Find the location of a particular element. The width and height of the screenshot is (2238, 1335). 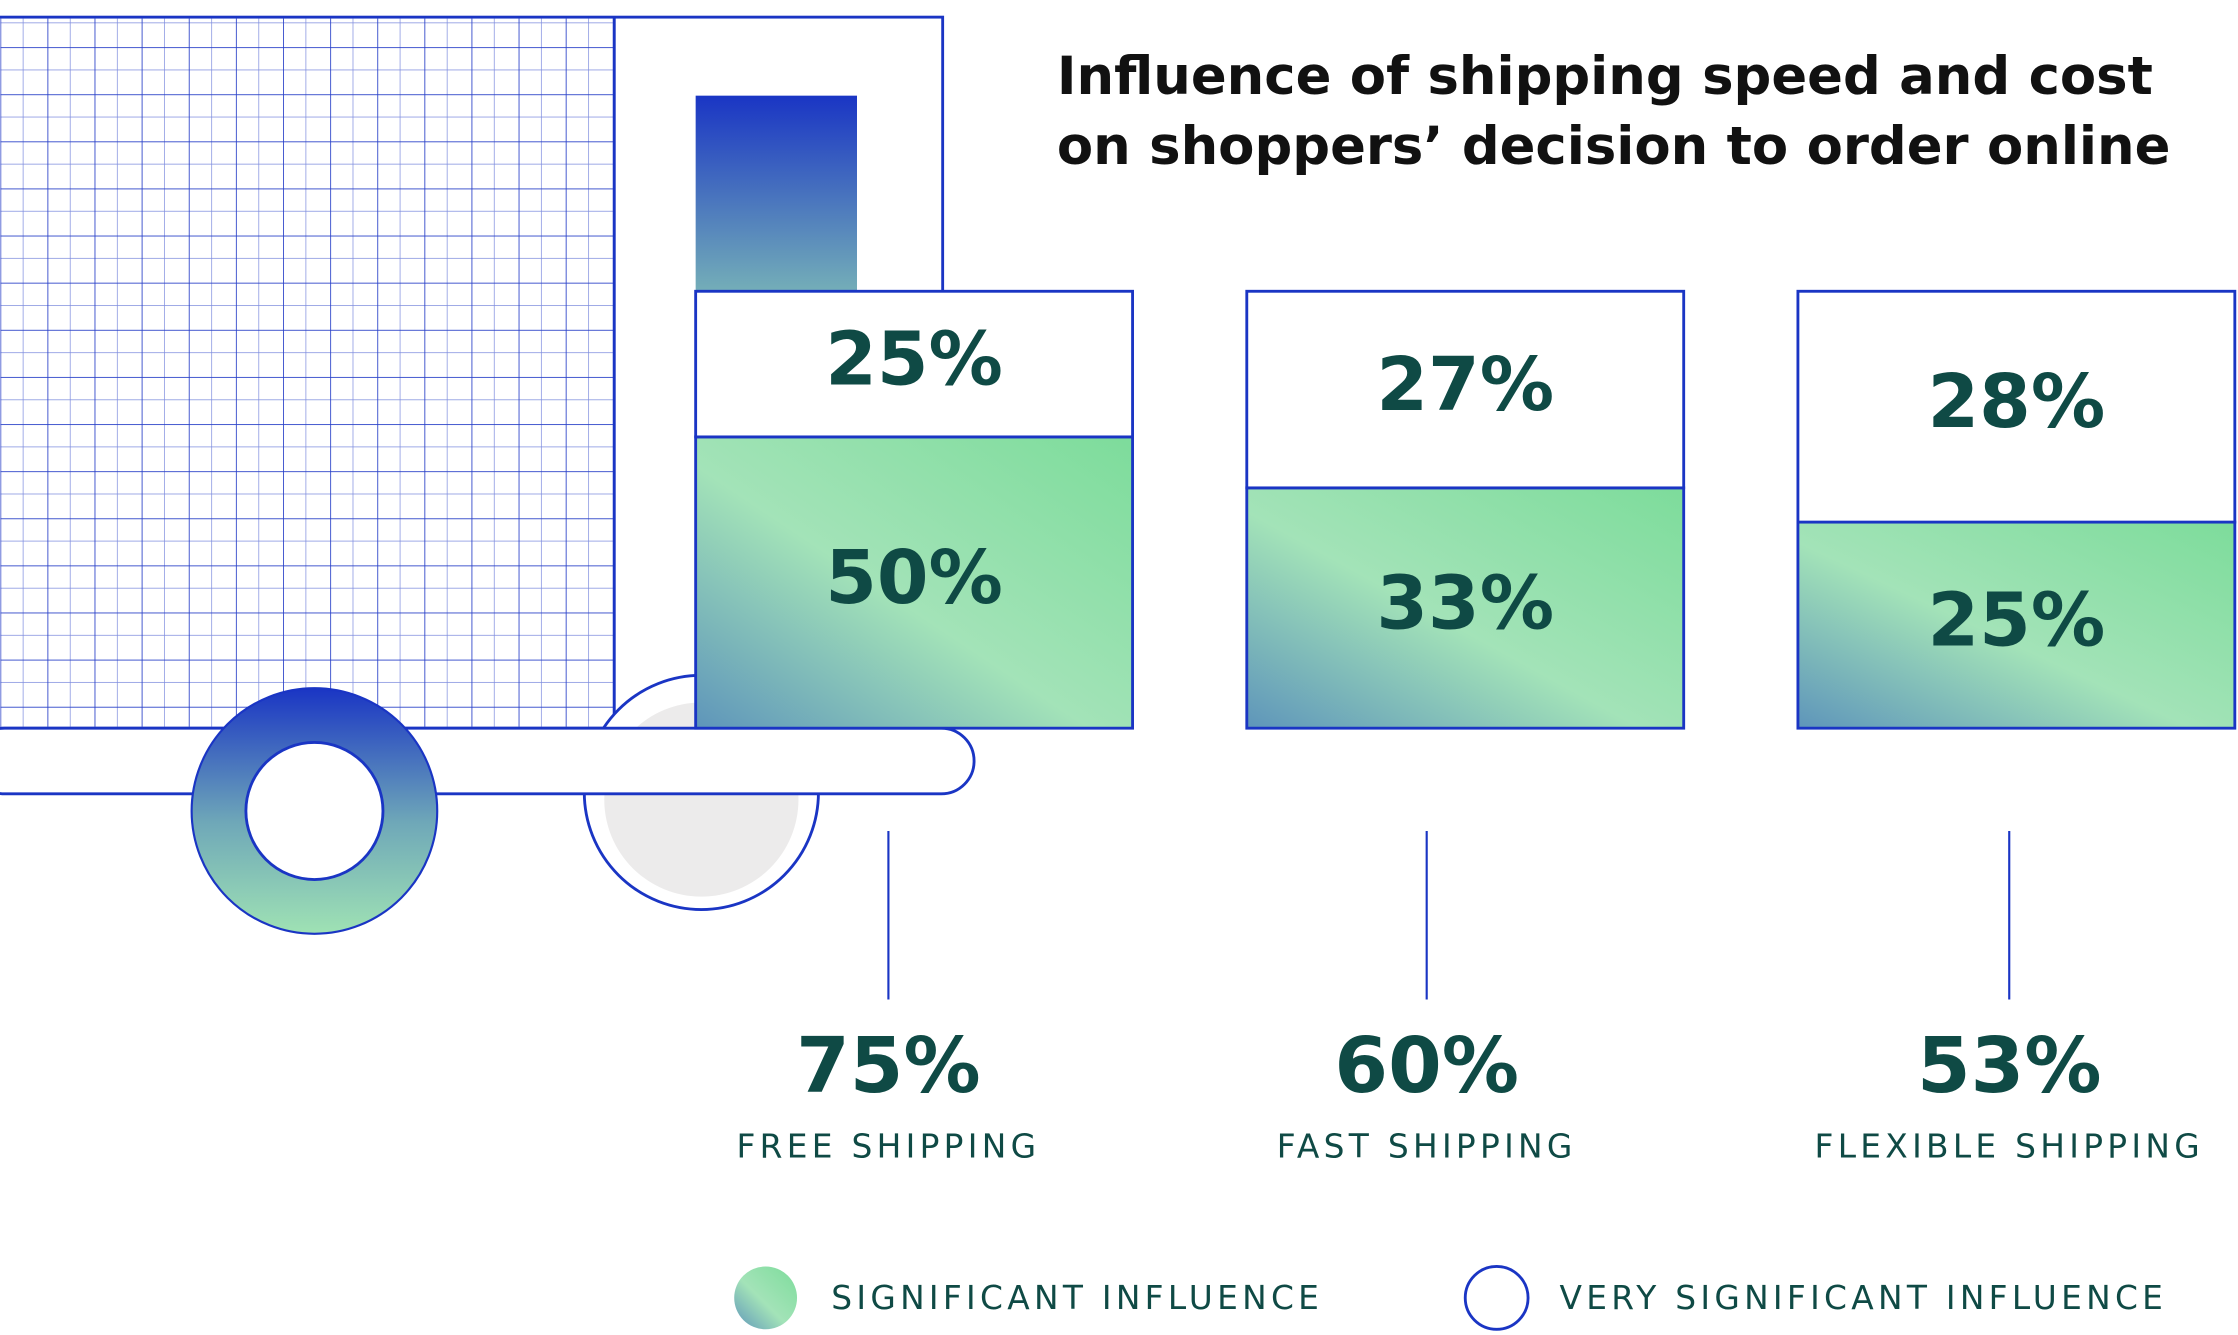

category-label: FAST SHIPPING is located at coordinates (1427, 1146).